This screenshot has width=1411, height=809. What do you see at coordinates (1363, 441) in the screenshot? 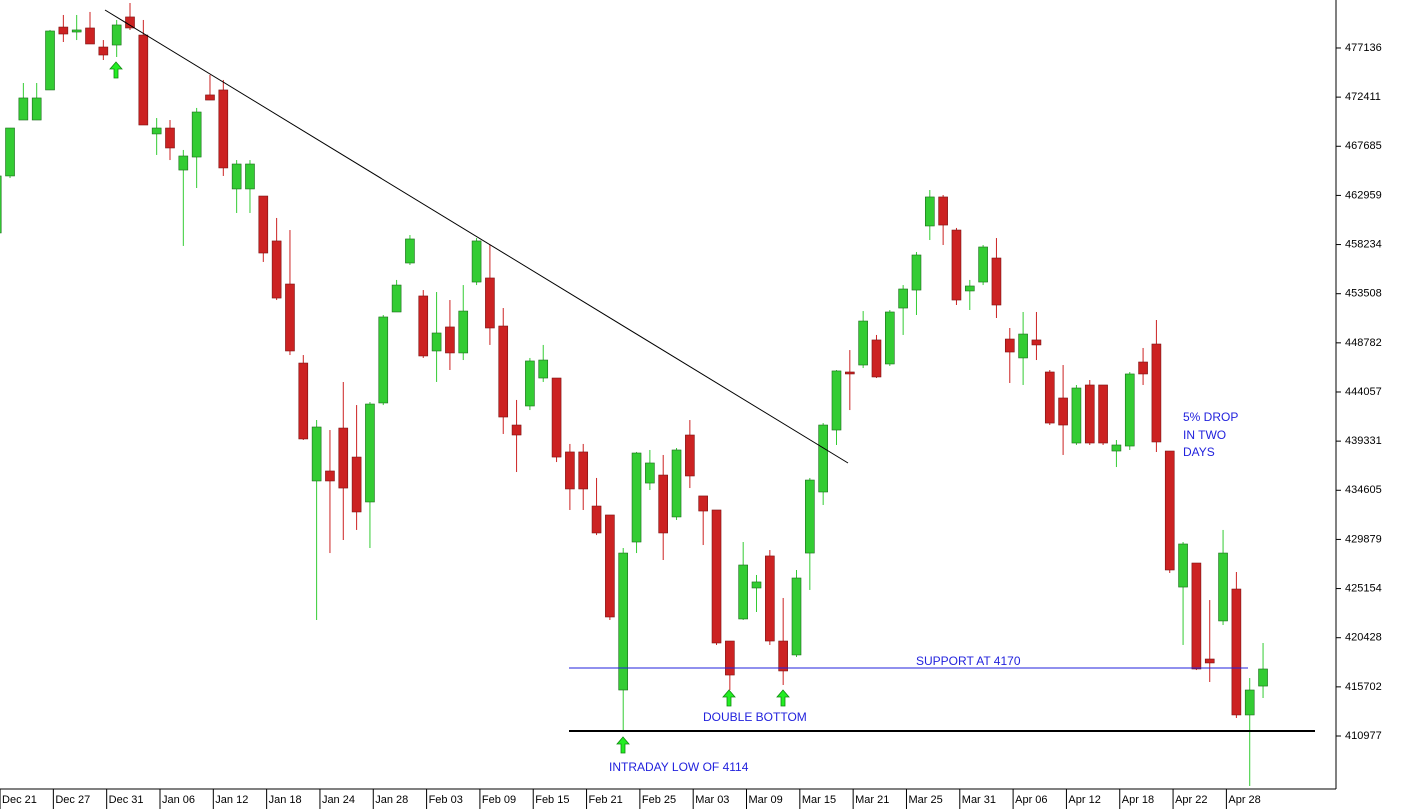
I see `y-tick-label: 439331` at bounding box center [1363, 441].